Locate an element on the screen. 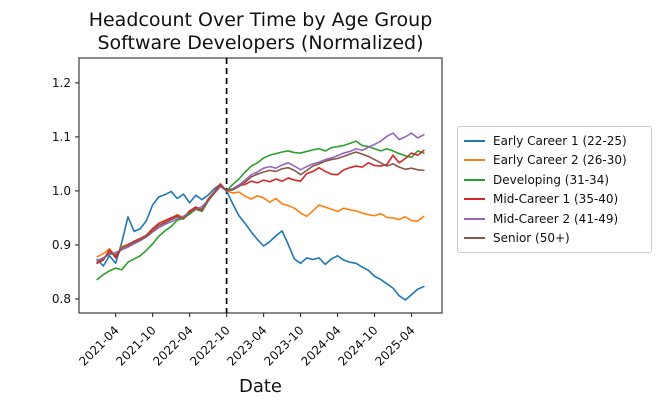 This screenshot has width=660, height=405. legend-item-early-career-1: Early Career 1 (22-25) is located at coordinates (554, 141).